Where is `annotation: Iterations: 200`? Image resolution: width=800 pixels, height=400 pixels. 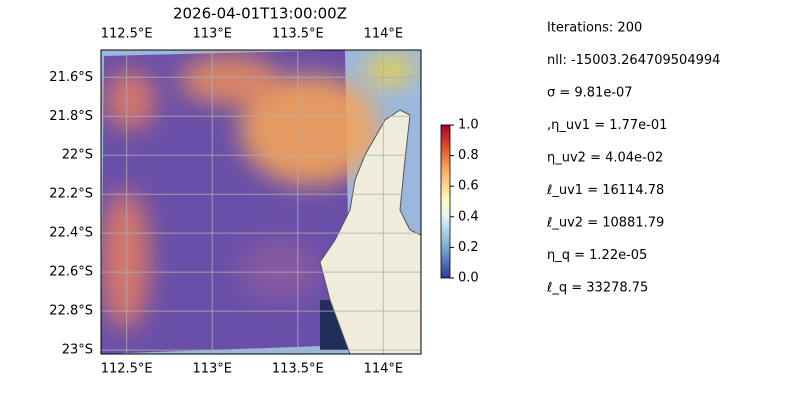 annotation: Iterations: 200 is located at coordinates (594, 28).